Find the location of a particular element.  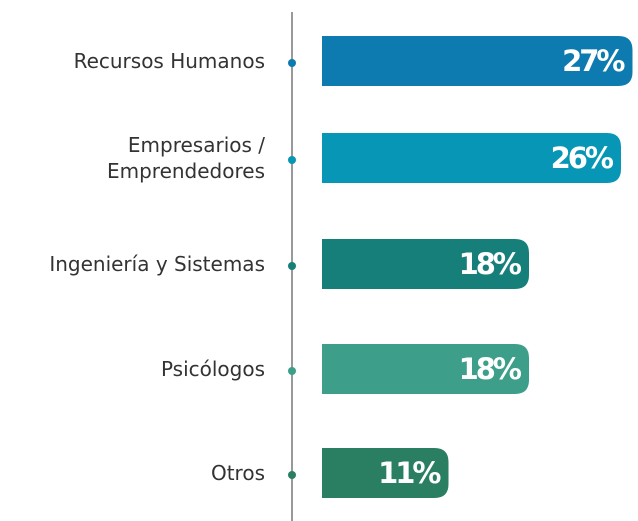

value-label: 11% is located at coordinates (409, 473).